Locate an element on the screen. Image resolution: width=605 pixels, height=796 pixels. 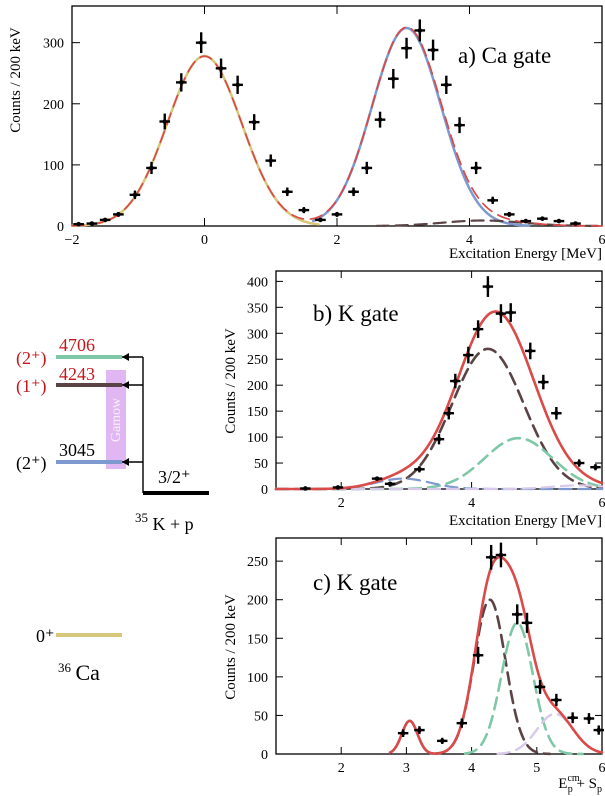
y-tick-label: 250 is located at coordinates (257, 360).